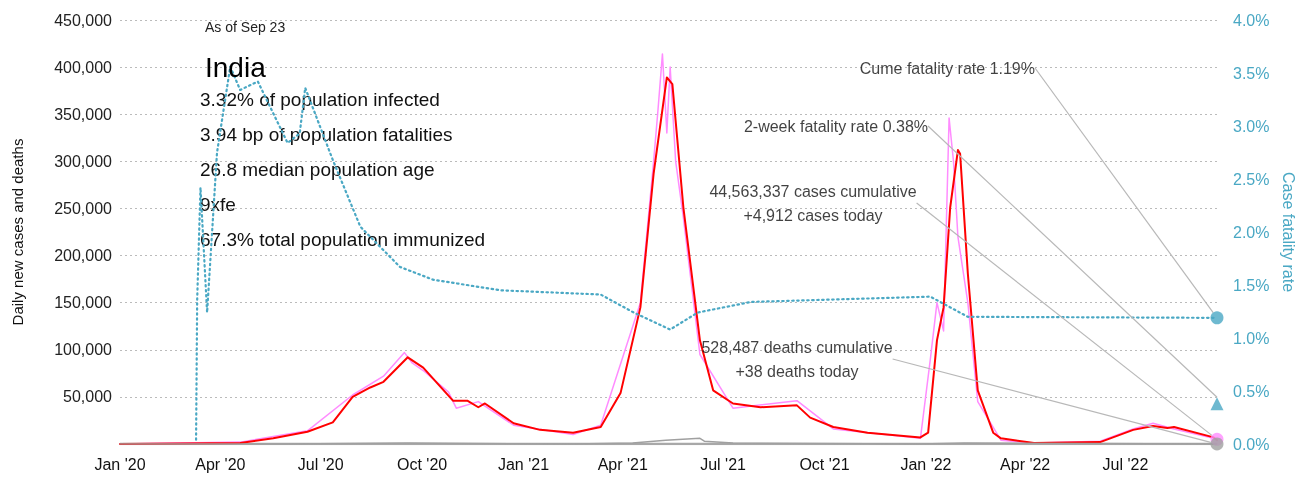  I want to click on chart-subtitle: As of Sep 23, so click(245, 27).